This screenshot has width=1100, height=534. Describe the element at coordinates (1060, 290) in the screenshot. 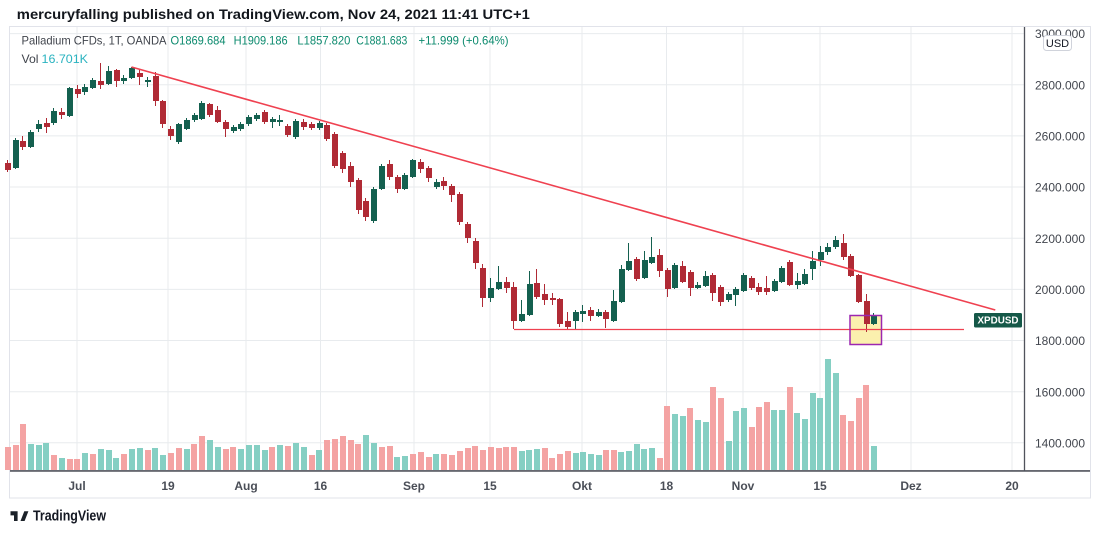

I see `svg-text: 2000.000` at that location.